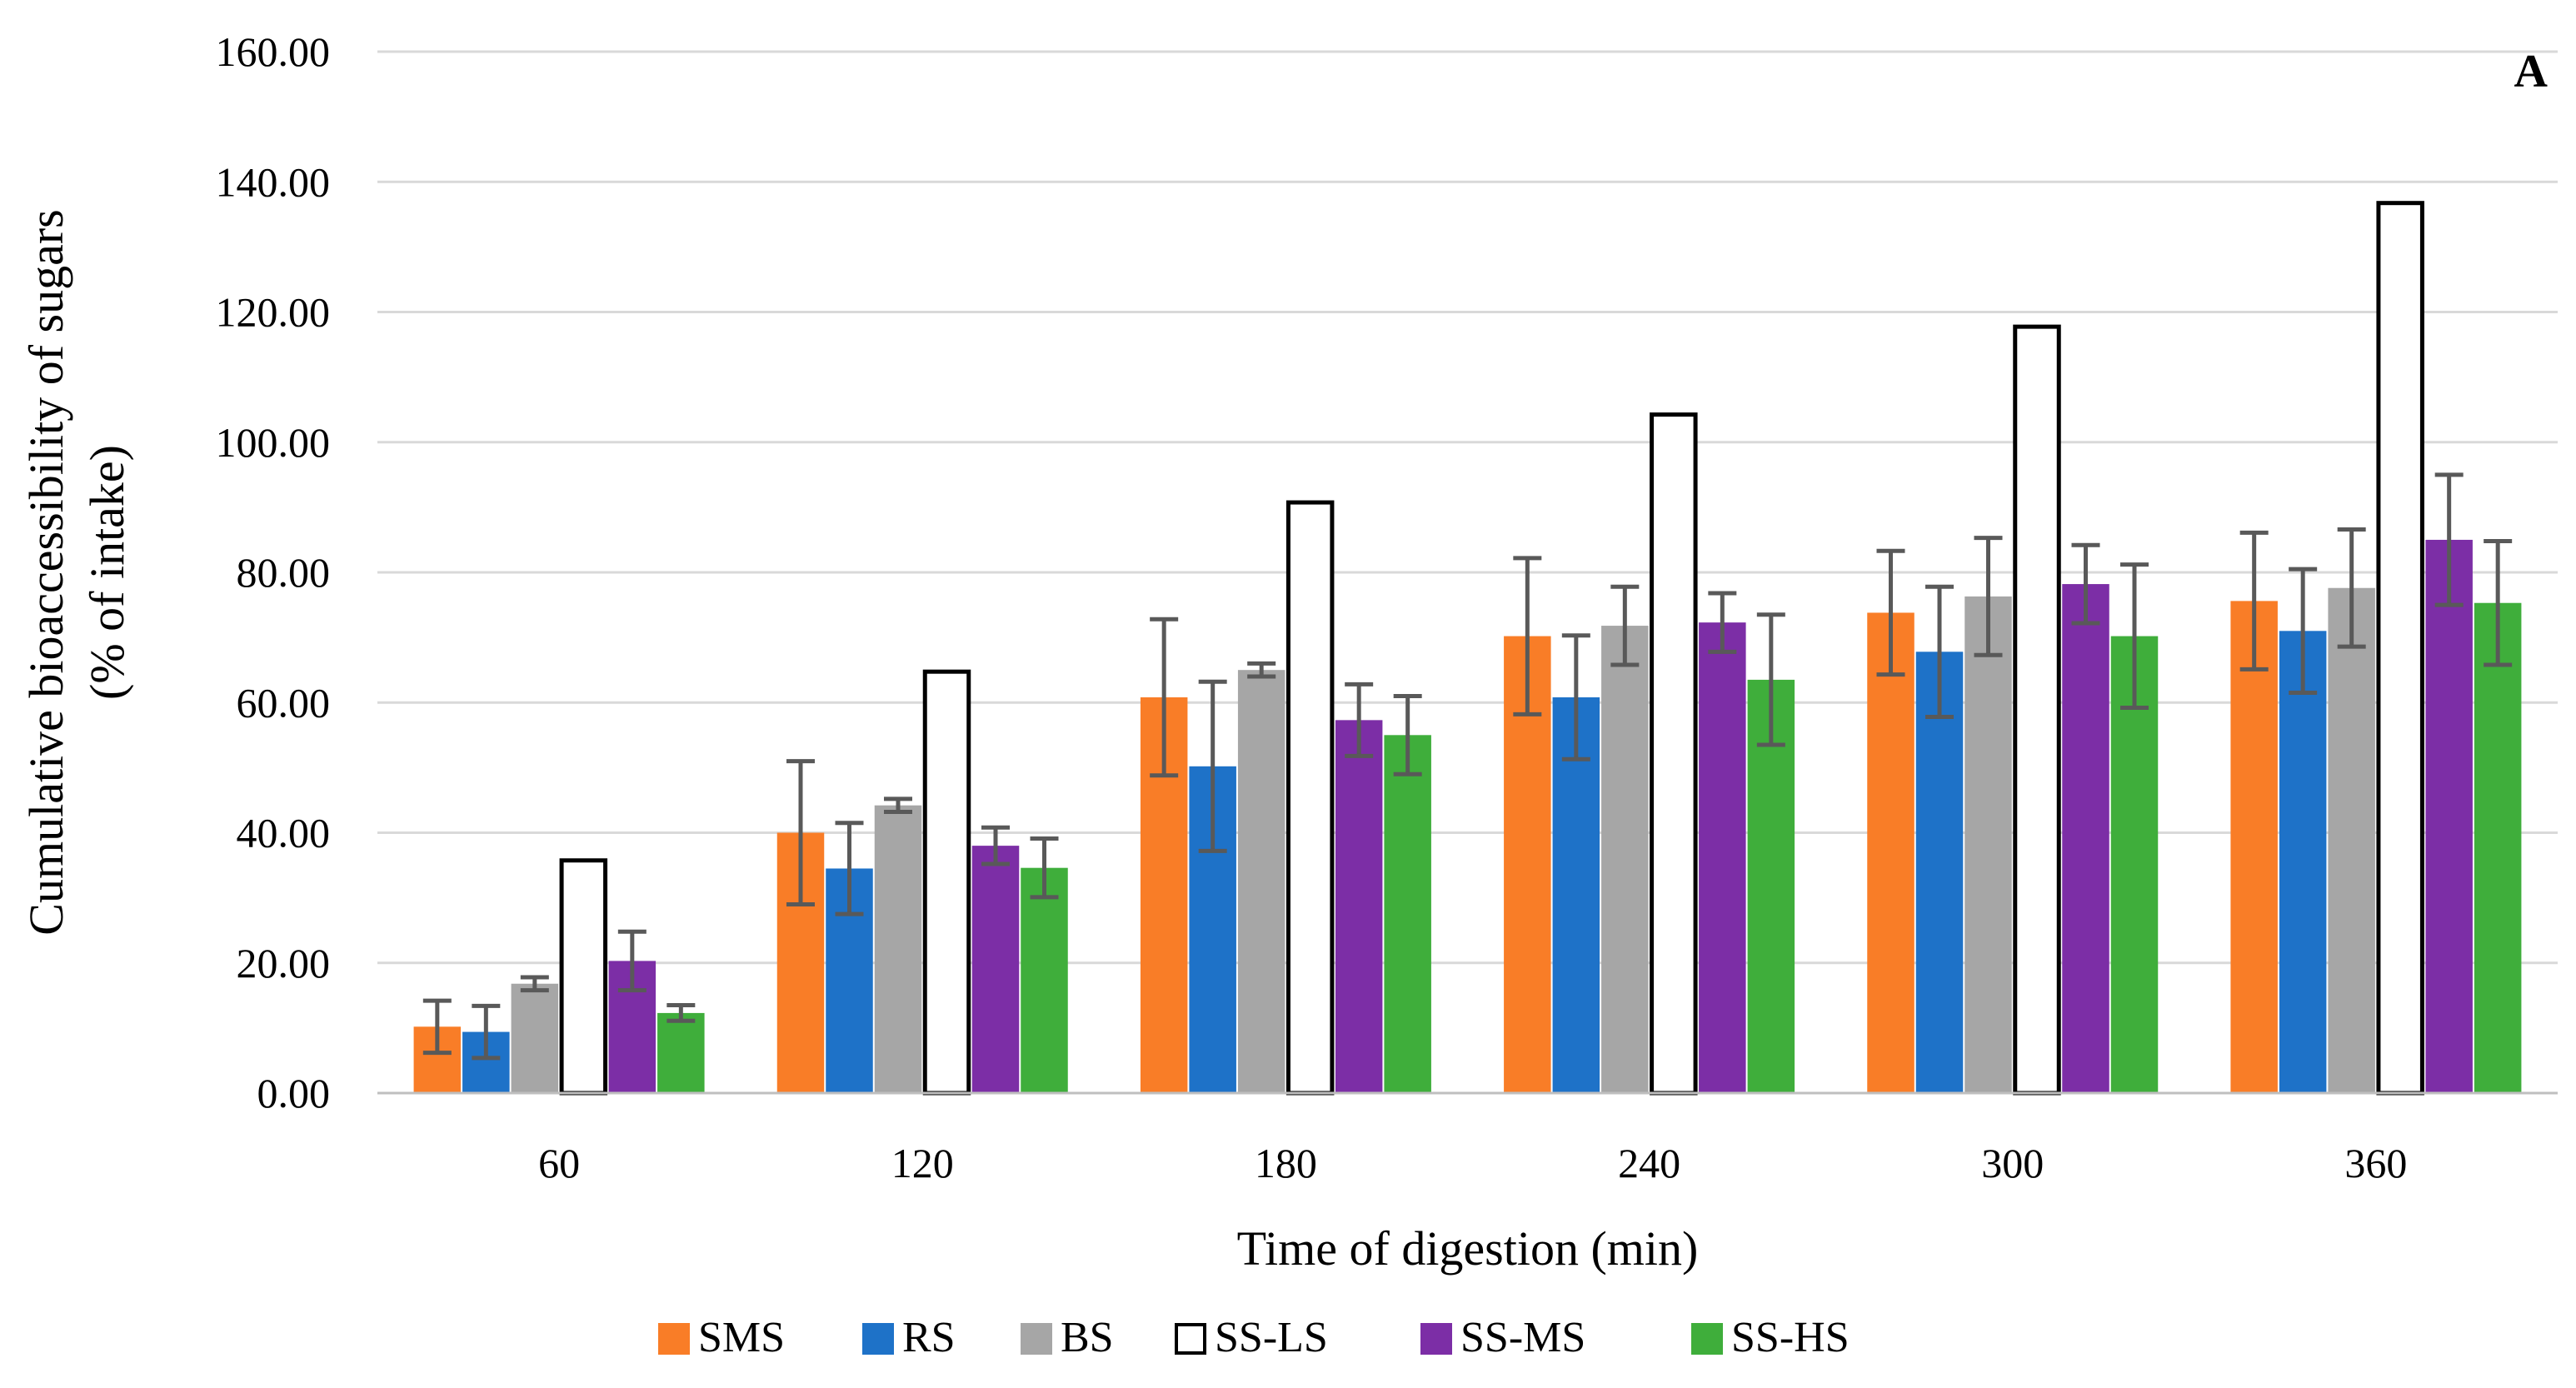 Image resolution: width=2576 pixels, height=1388 pixels. I want to click on legend-label: SS-LS, so click(1271, 1337).